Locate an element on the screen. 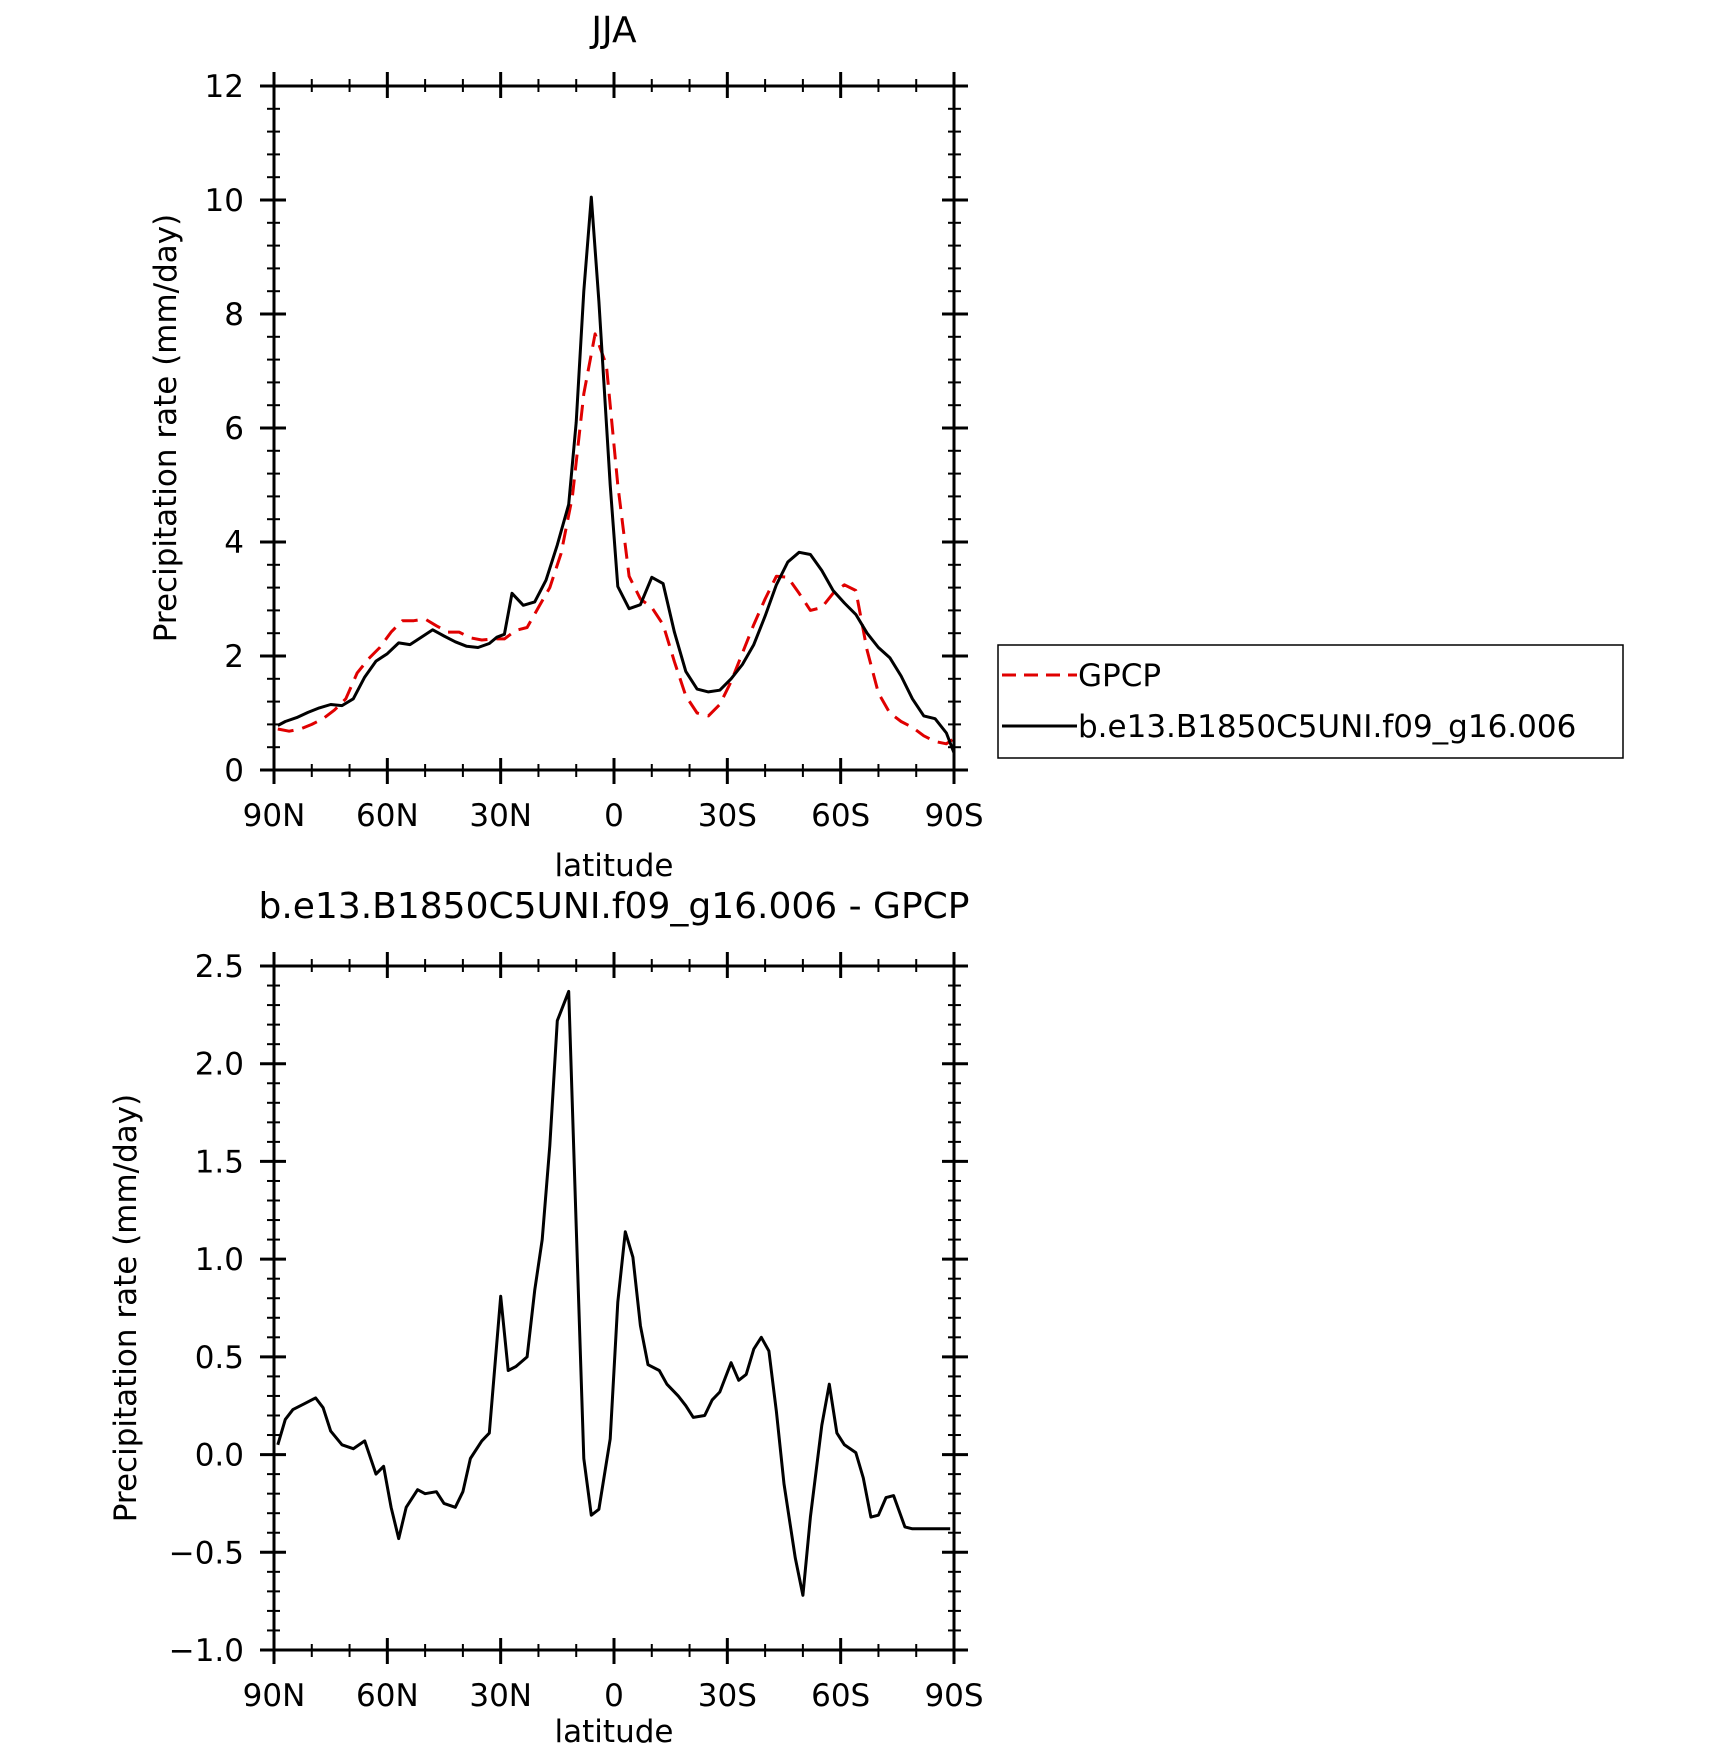  bottom-x-tick-label: 90N is located at coordinates (274, 1696).